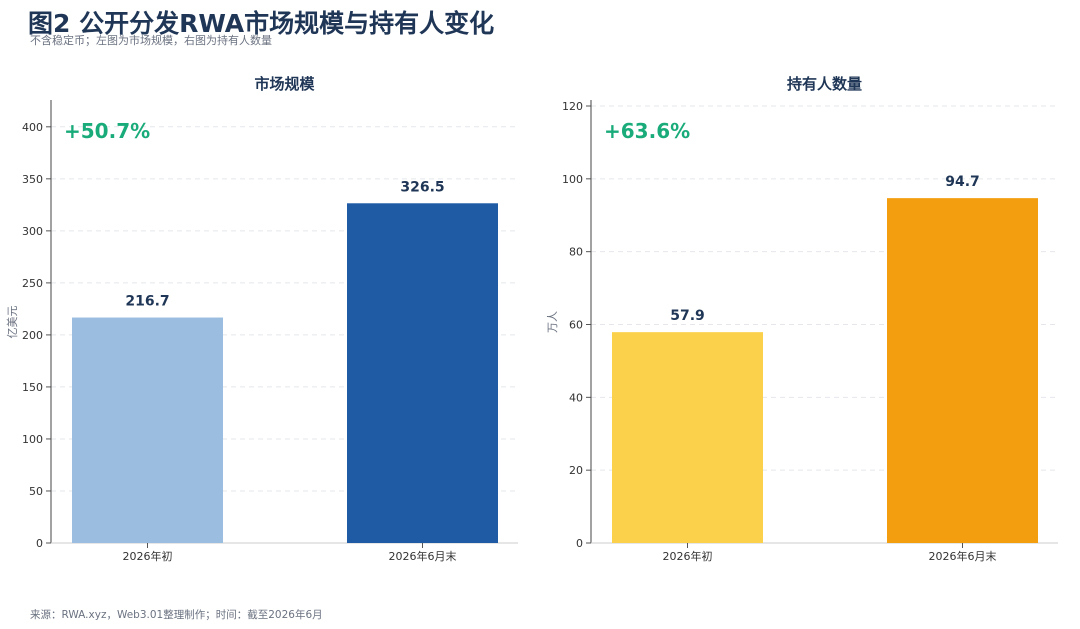 This screenshot has width=1080, height=629. What do you see at coordinates (147, 302) in the screenshot?
I see `bar-value-label: 216.7` at bounding box center [147, 302].